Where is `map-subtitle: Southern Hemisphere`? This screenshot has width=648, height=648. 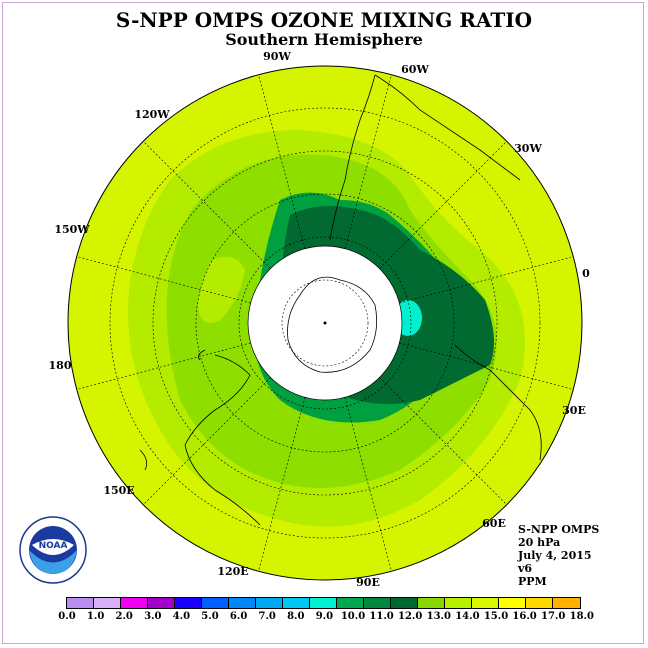
map-subtitle: Southern Hemisphere is located at coordinates (324, 39).